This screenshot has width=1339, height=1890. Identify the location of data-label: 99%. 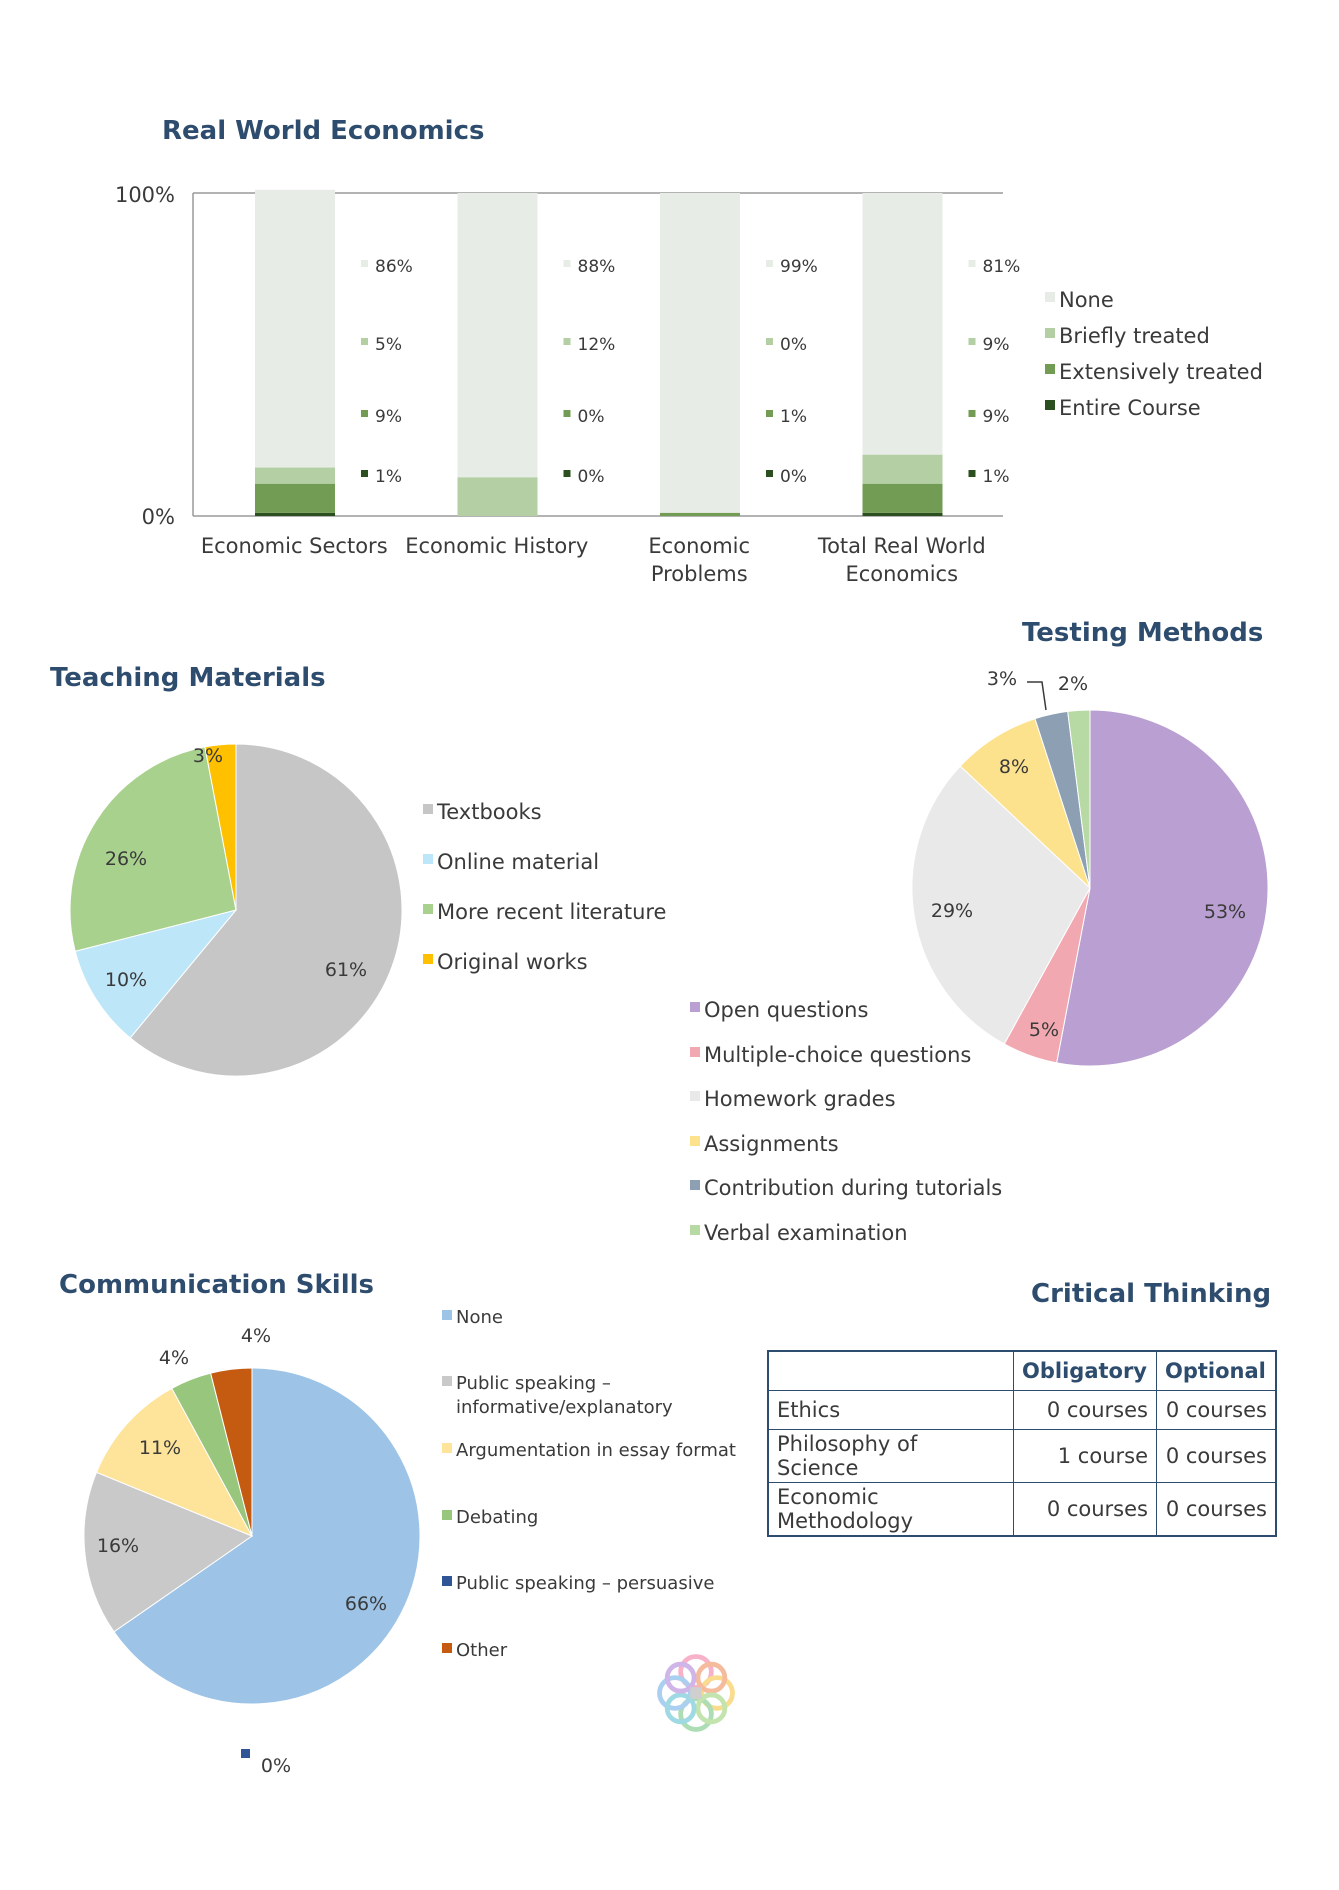
(799, 267).